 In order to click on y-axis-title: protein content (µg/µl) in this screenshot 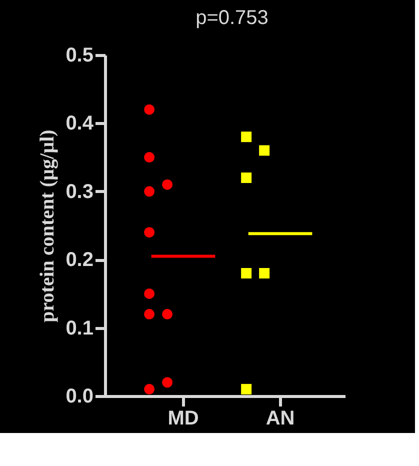, I will do `click(47, 226)`.